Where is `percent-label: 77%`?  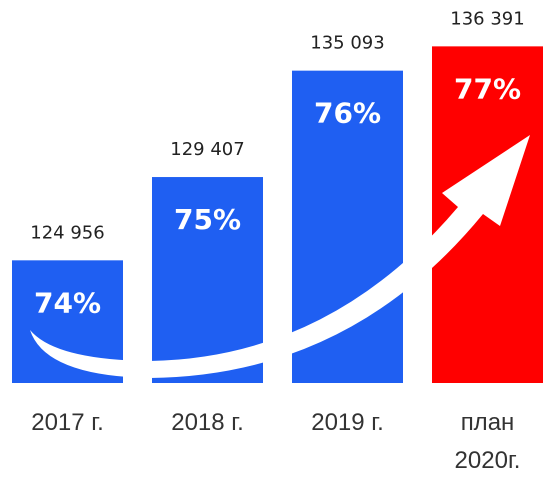
percent-label: 77% is located at coordinates (487, 88).